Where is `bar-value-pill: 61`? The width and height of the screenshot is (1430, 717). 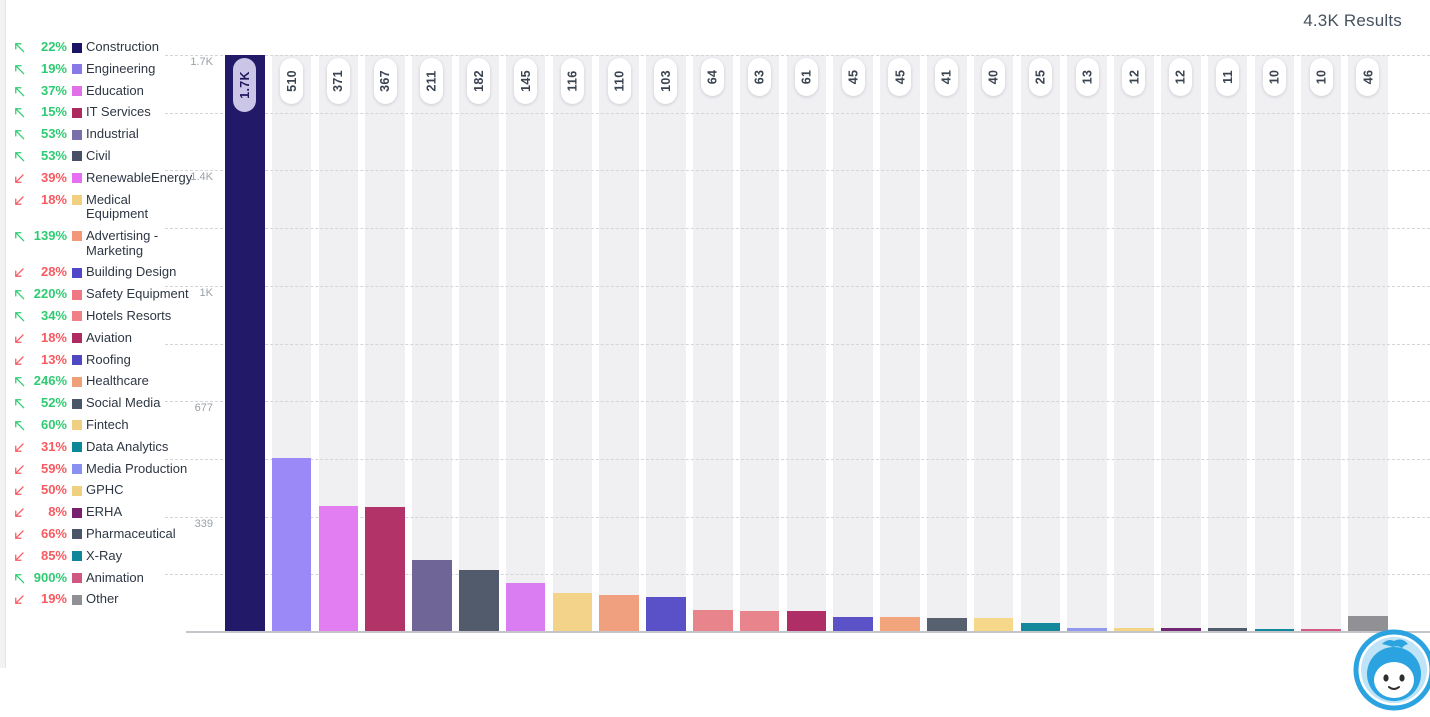
bar-value-pill: 61 is located at coordinates (806, 77).